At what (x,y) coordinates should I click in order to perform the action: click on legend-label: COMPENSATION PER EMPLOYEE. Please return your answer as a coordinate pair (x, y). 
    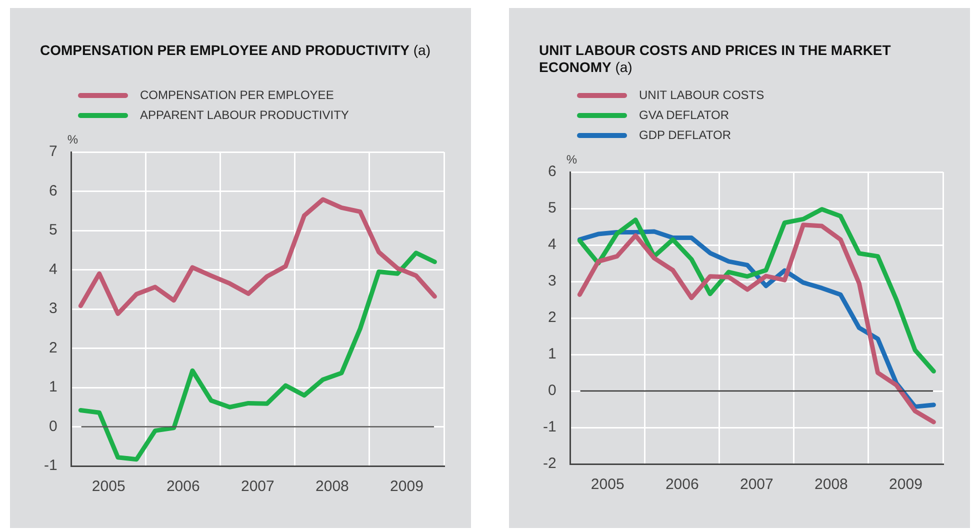
    Looking at the image, I should click on (237, 95).